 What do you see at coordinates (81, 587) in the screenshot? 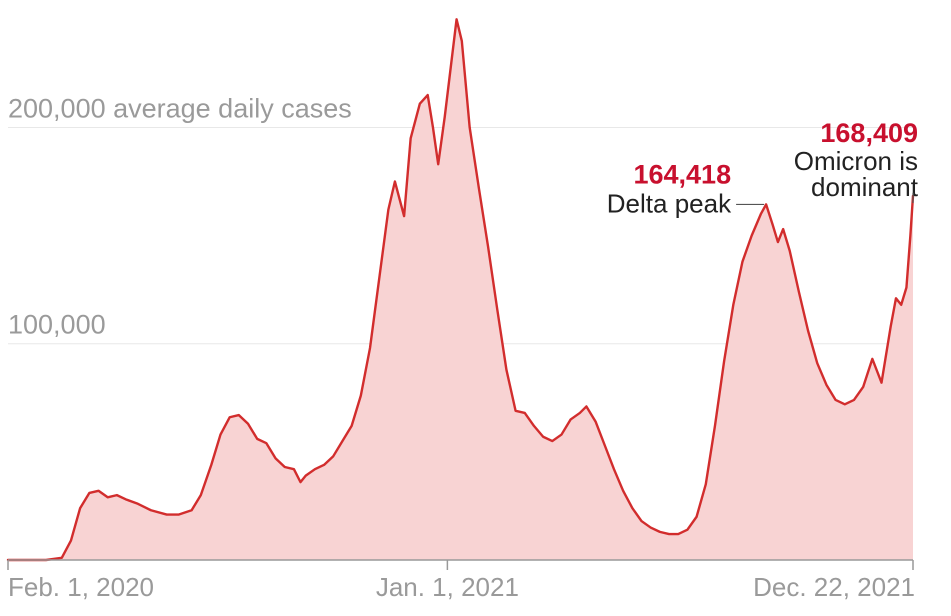
I see `x-tick-label-0: Feb. 1, 2020` at bounding box center [81, 587].